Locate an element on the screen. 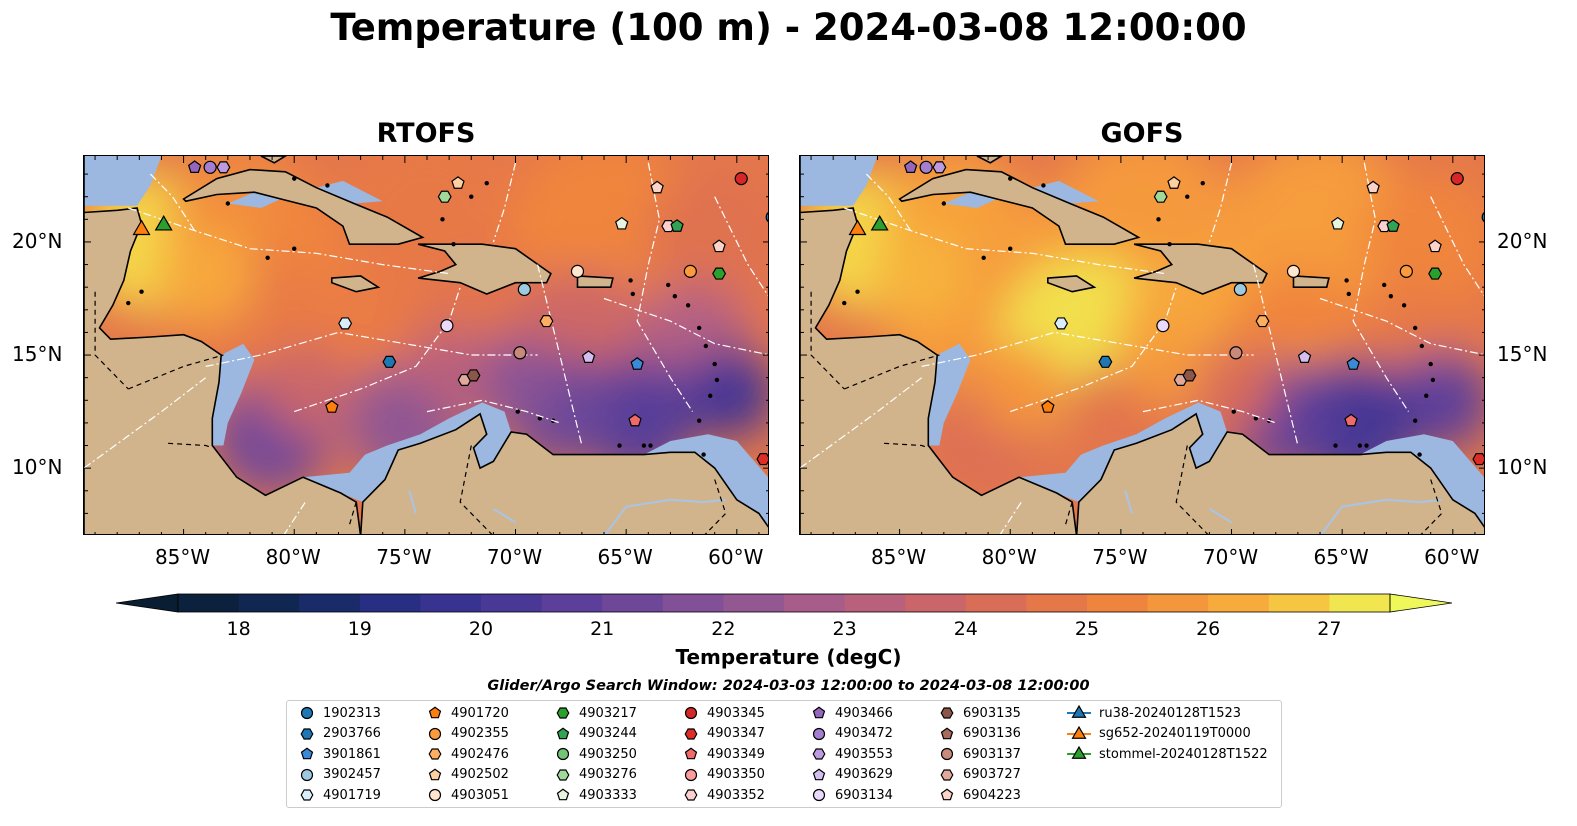 This screenshot has width=1577, height=826. legend-label: 2903766 is located at coordinates (352, 733).